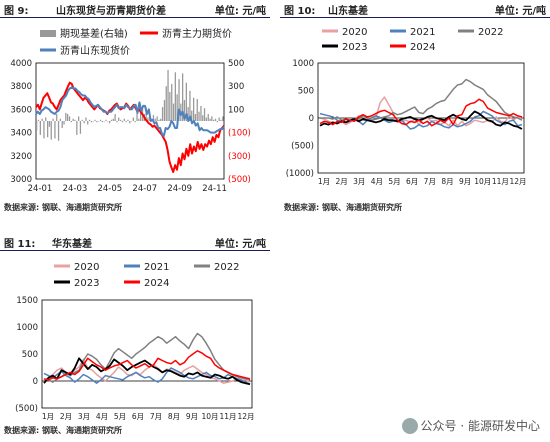 This screenshot has width=550, height=442. Describe the element at coordinates (240, 11) in the screenshot. I see `unit-label: 单位: 元/吨` at that location.